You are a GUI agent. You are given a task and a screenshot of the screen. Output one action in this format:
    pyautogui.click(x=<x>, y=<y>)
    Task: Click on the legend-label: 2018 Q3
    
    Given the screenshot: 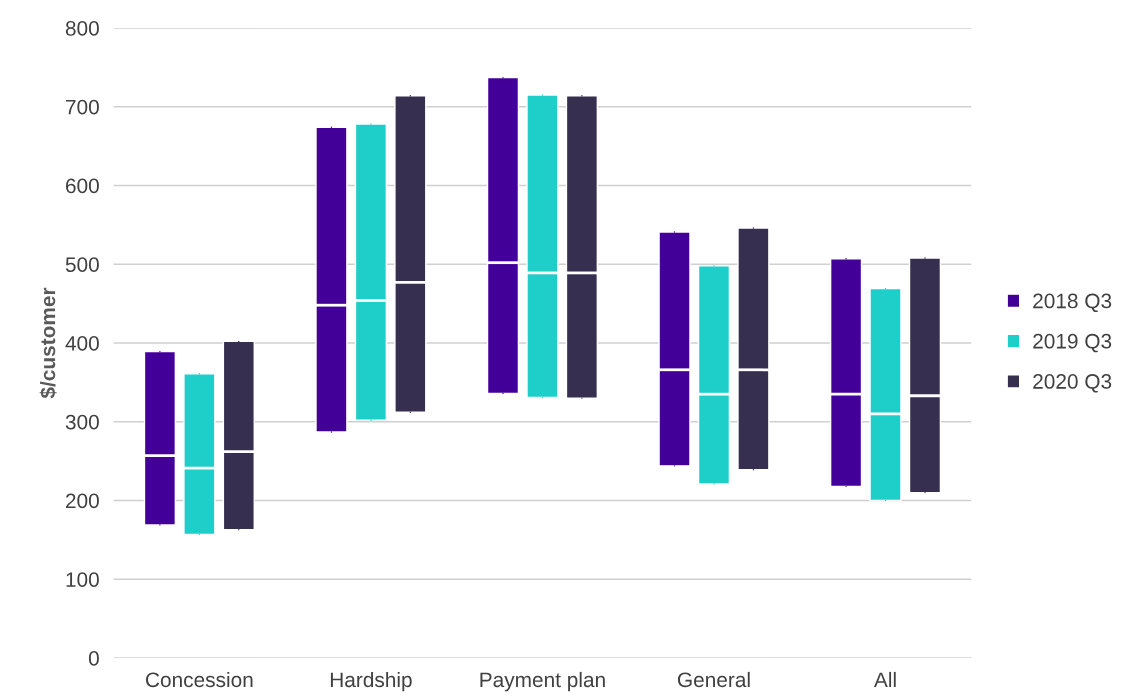 What is the action you would take?
    pyautogui.click(x=1072, y=303)
    